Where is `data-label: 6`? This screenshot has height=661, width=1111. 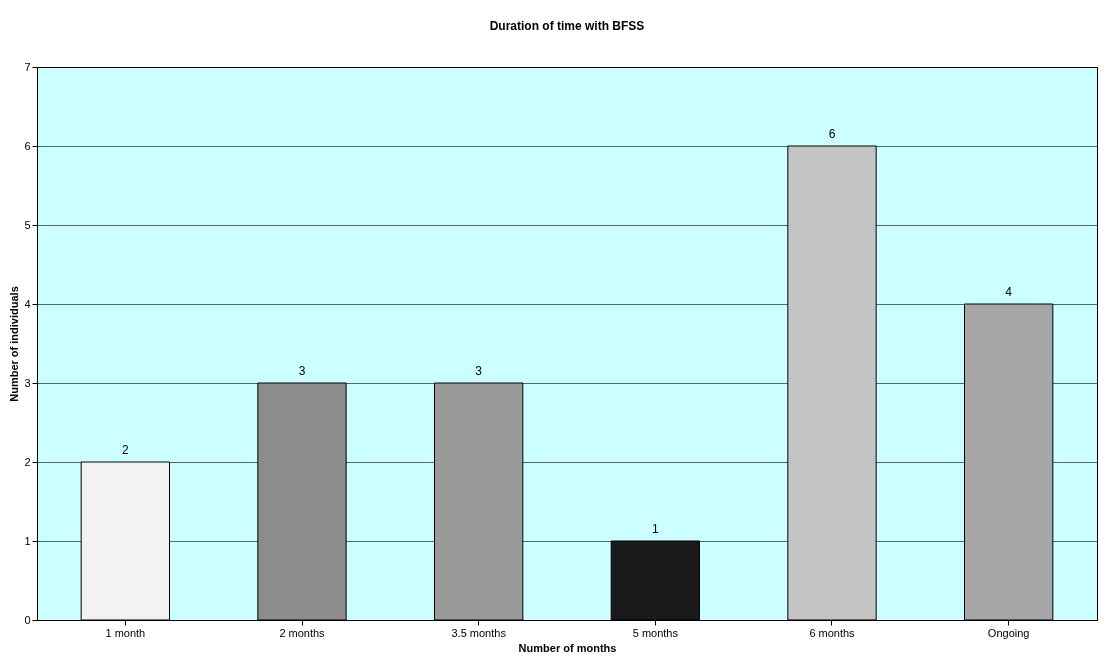
data-label: 6 is located at coordinates (832, 134).